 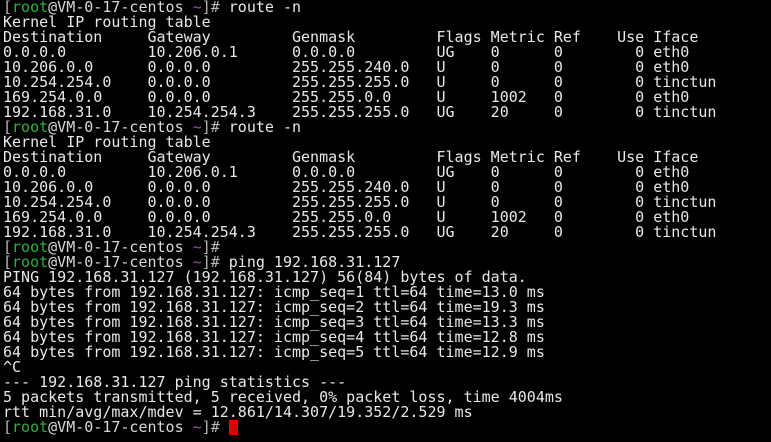 What do you see at coordinates (387, 367) in the screenshot?
I see `output-line: ^C` at bounding box center [387, 367].